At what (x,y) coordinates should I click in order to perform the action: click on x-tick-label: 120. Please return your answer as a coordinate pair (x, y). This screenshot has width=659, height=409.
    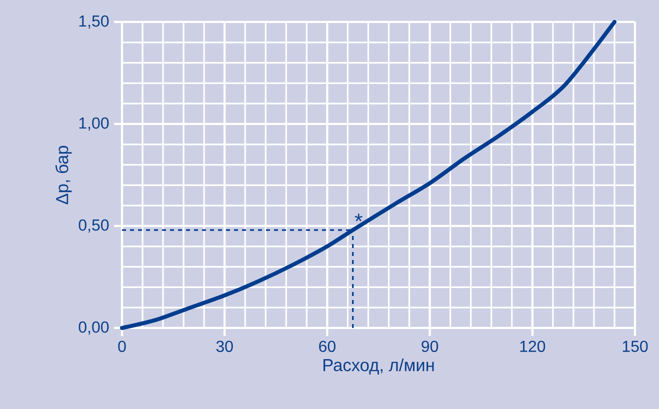
    Looking at the image, I should click on (533, 346).